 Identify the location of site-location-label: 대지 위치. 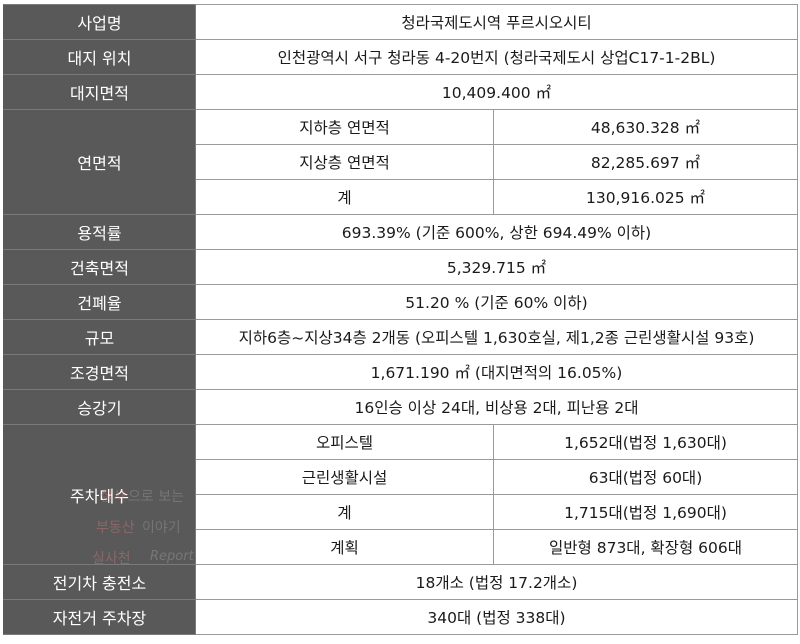
(99, 57).